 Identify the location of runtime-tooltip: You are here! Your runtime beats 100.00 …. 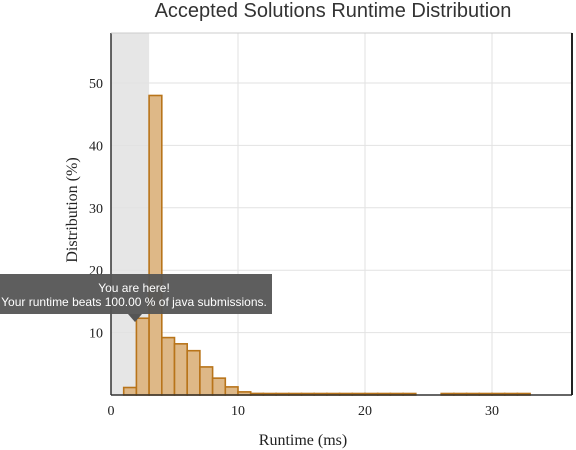
(136, 298).